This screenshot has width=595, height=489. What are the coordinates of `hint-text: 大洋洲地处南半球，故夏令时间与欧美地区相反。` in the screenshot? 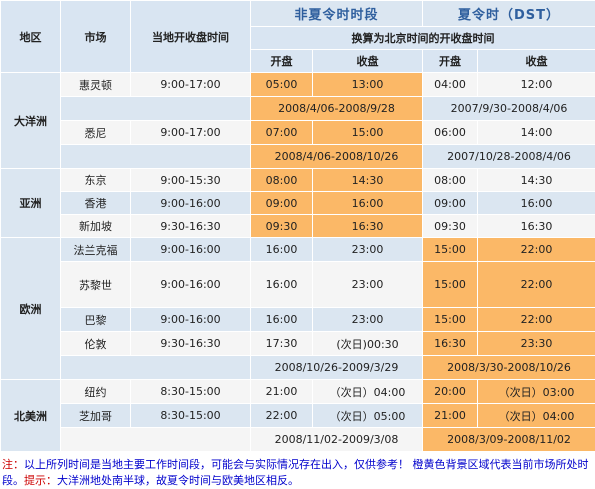 It's located at (178, 480).